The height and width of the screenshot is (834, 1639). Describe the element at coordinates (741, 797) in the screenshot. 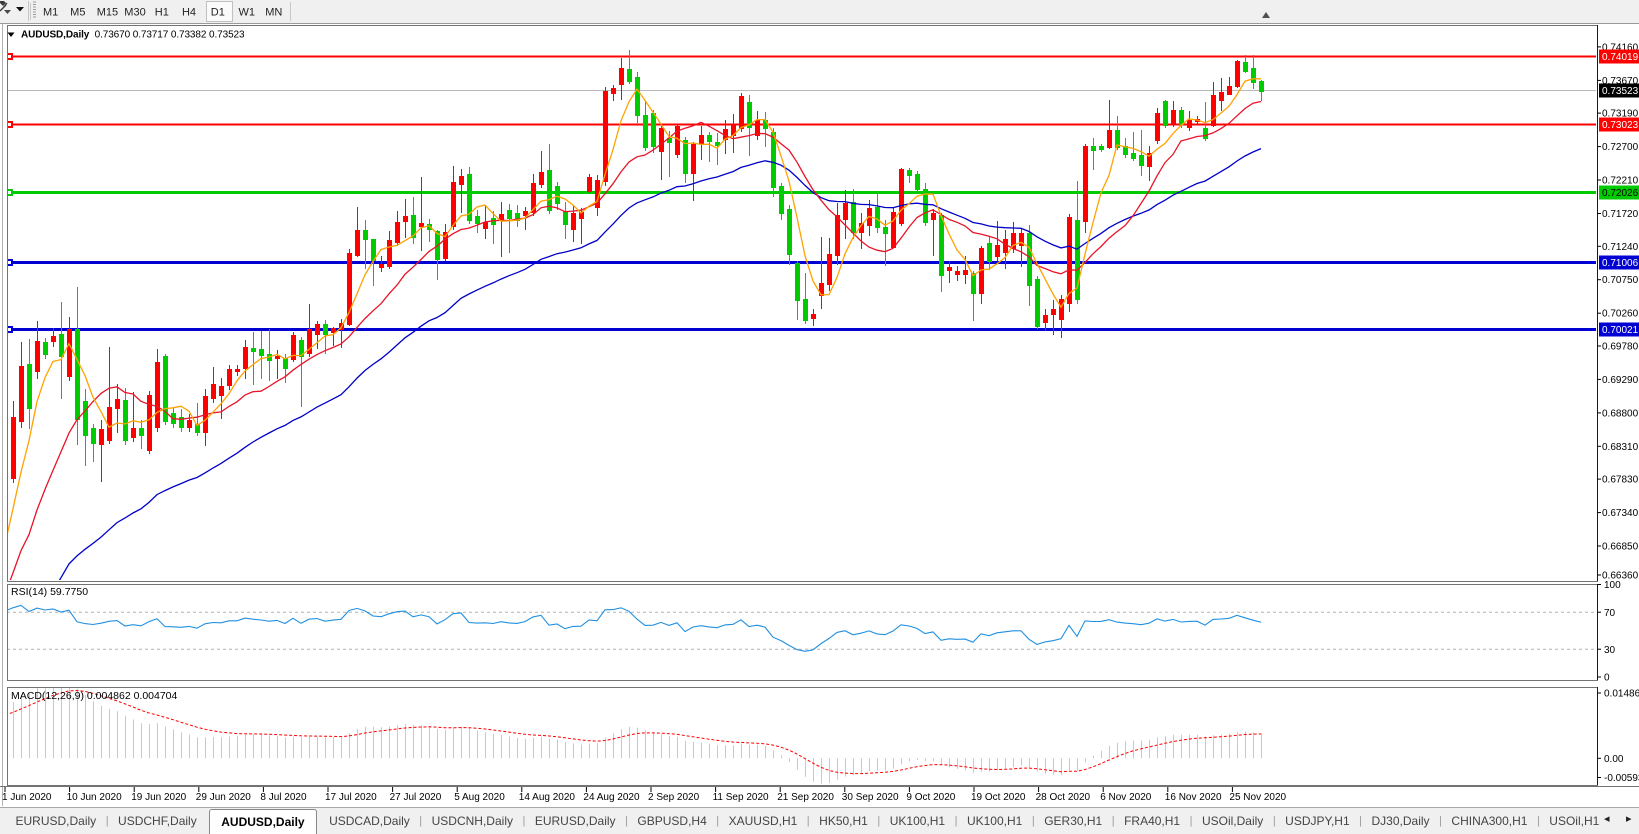

I see `svg-text: 11 Sep 2020` at that location.